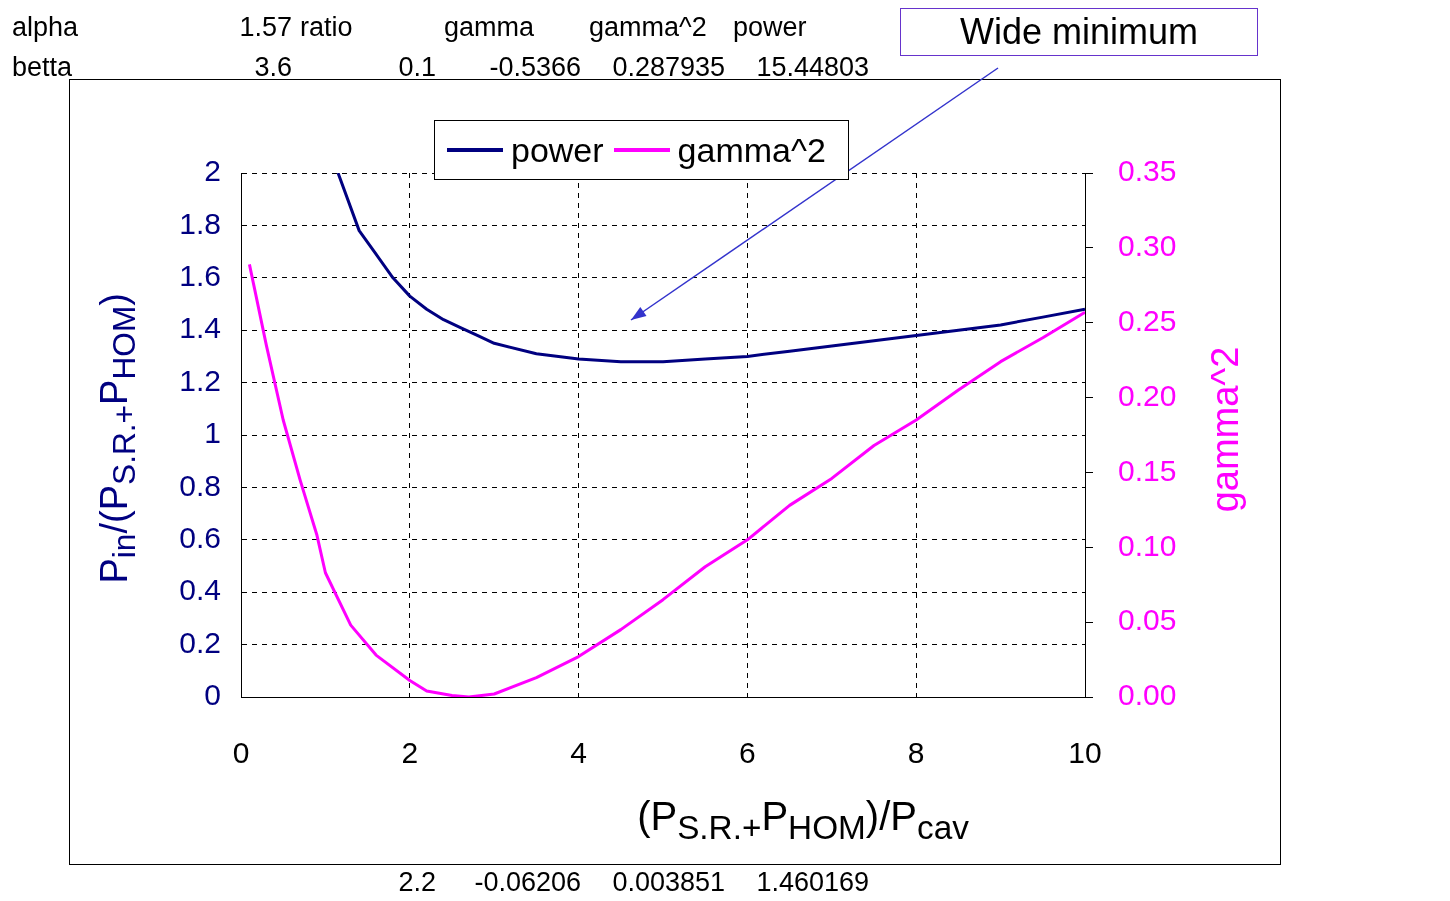 The width and height of the screenshot is (1450, 901). What do you see at coordinates (200, 276) in the screenshot?
I see `y-tick-label: 1.6` at bounding box center [200, 276].